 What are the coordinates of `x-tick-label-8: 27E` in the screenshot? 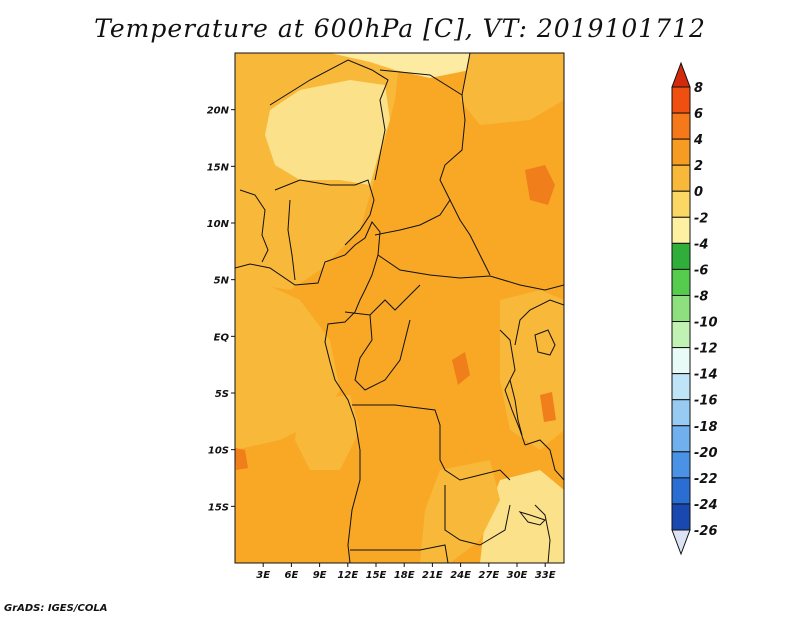 It's located at (488, 575).